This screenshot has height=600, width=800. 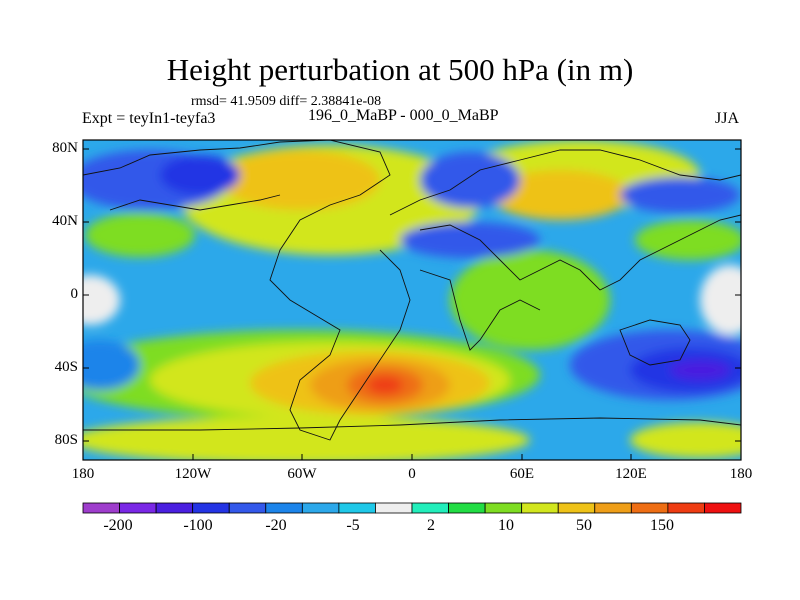 I want to click on x-tick-label: 60E, so click(x=522, y=474).